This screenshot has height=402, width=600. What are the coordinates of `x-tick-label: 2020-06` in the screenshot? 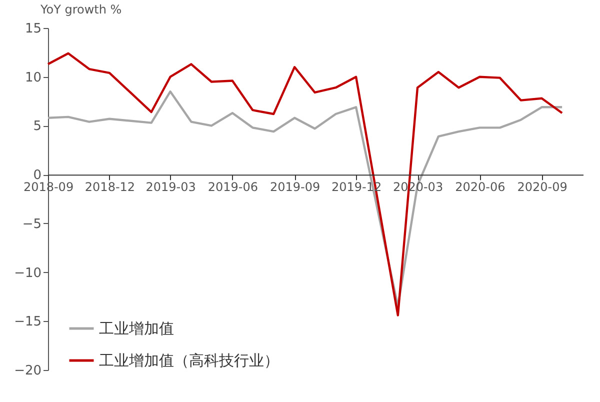 It's located at (480, 187).